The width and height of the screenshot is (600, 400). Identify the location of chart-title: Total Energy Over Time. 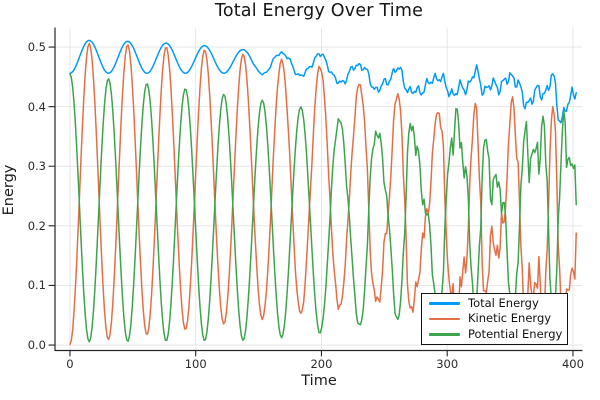
(319, 11).